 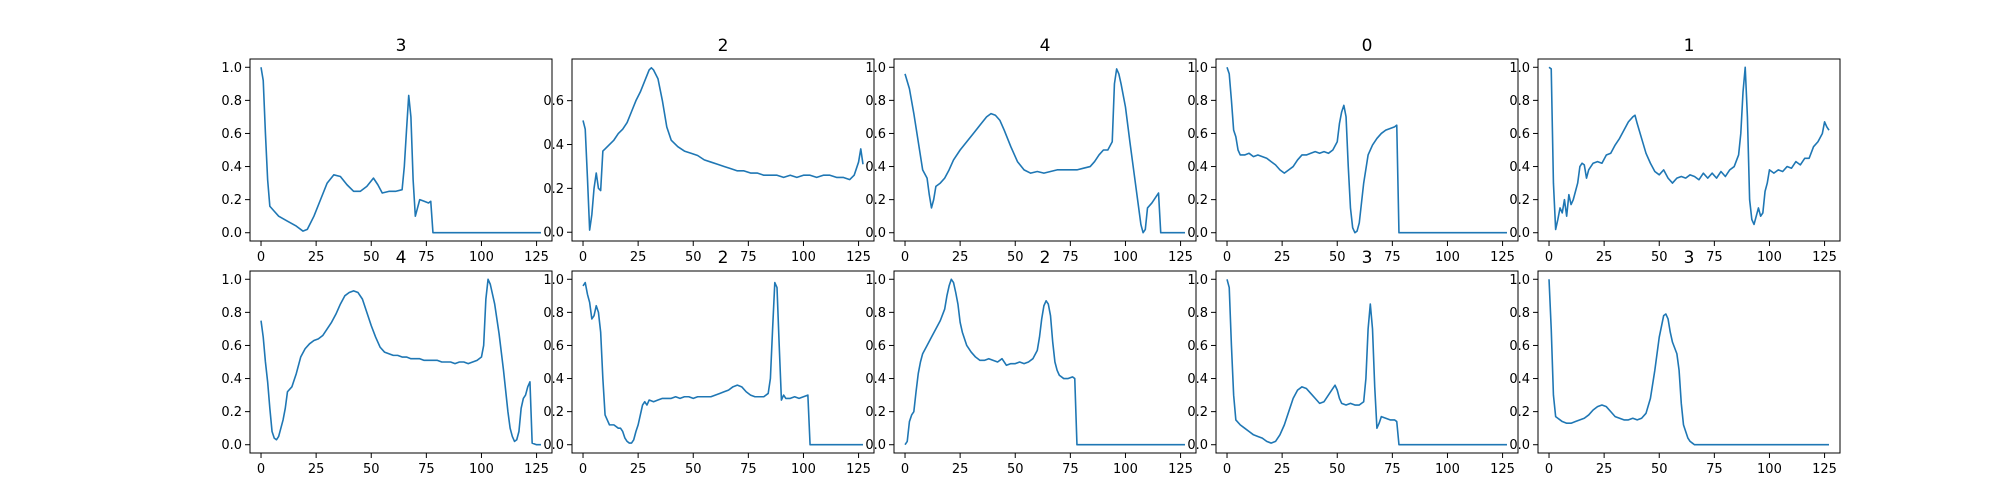 I want to click on chart-panel-4: 0 0 25 50 75 100 125 0.0 0.2 0.4 0.6 0.8 1.0, so click(x=1353, y=150).